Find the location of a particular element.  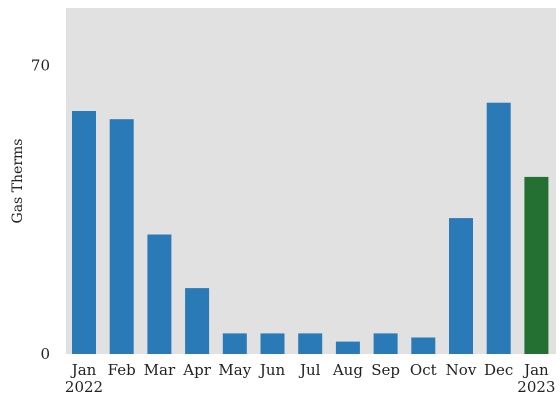

x-tick-label: Apr is located at coordinates (196, 370).